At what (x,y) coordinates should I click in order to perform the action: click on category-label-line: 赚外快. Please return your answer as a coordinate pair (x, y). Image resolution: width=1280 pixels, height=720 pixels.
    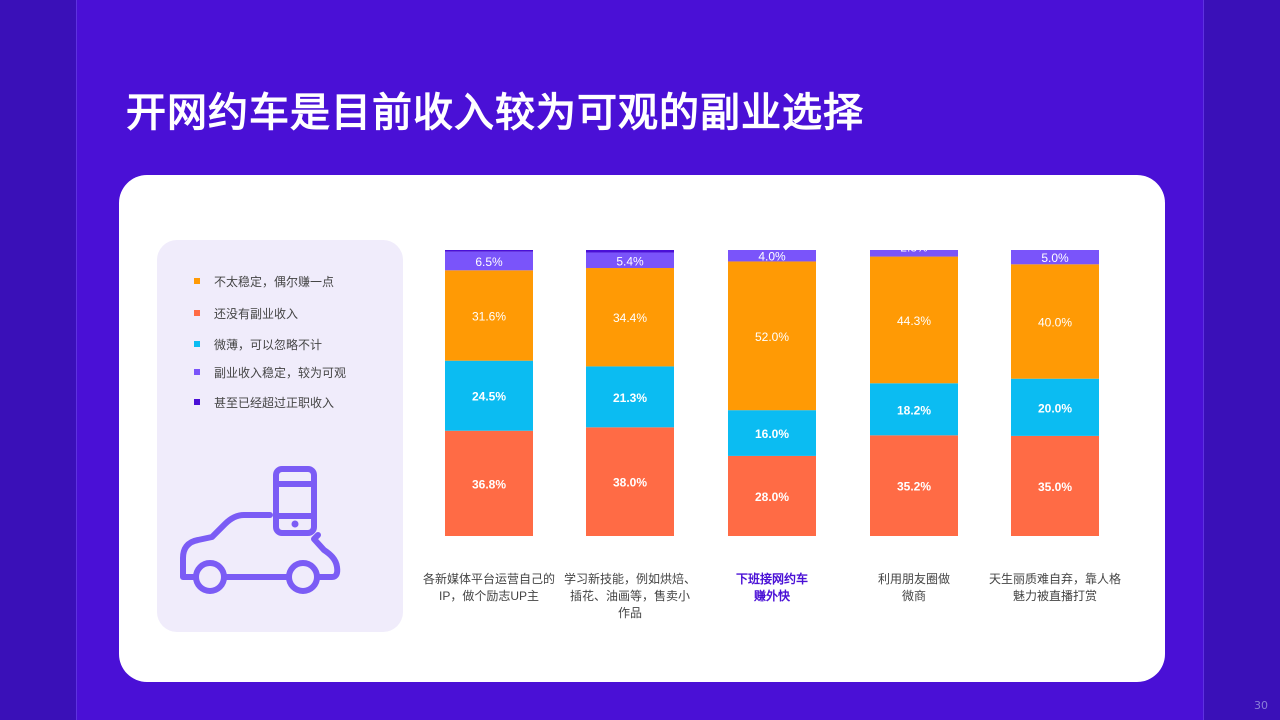
    Looking at the image, I should click on (772, 595).